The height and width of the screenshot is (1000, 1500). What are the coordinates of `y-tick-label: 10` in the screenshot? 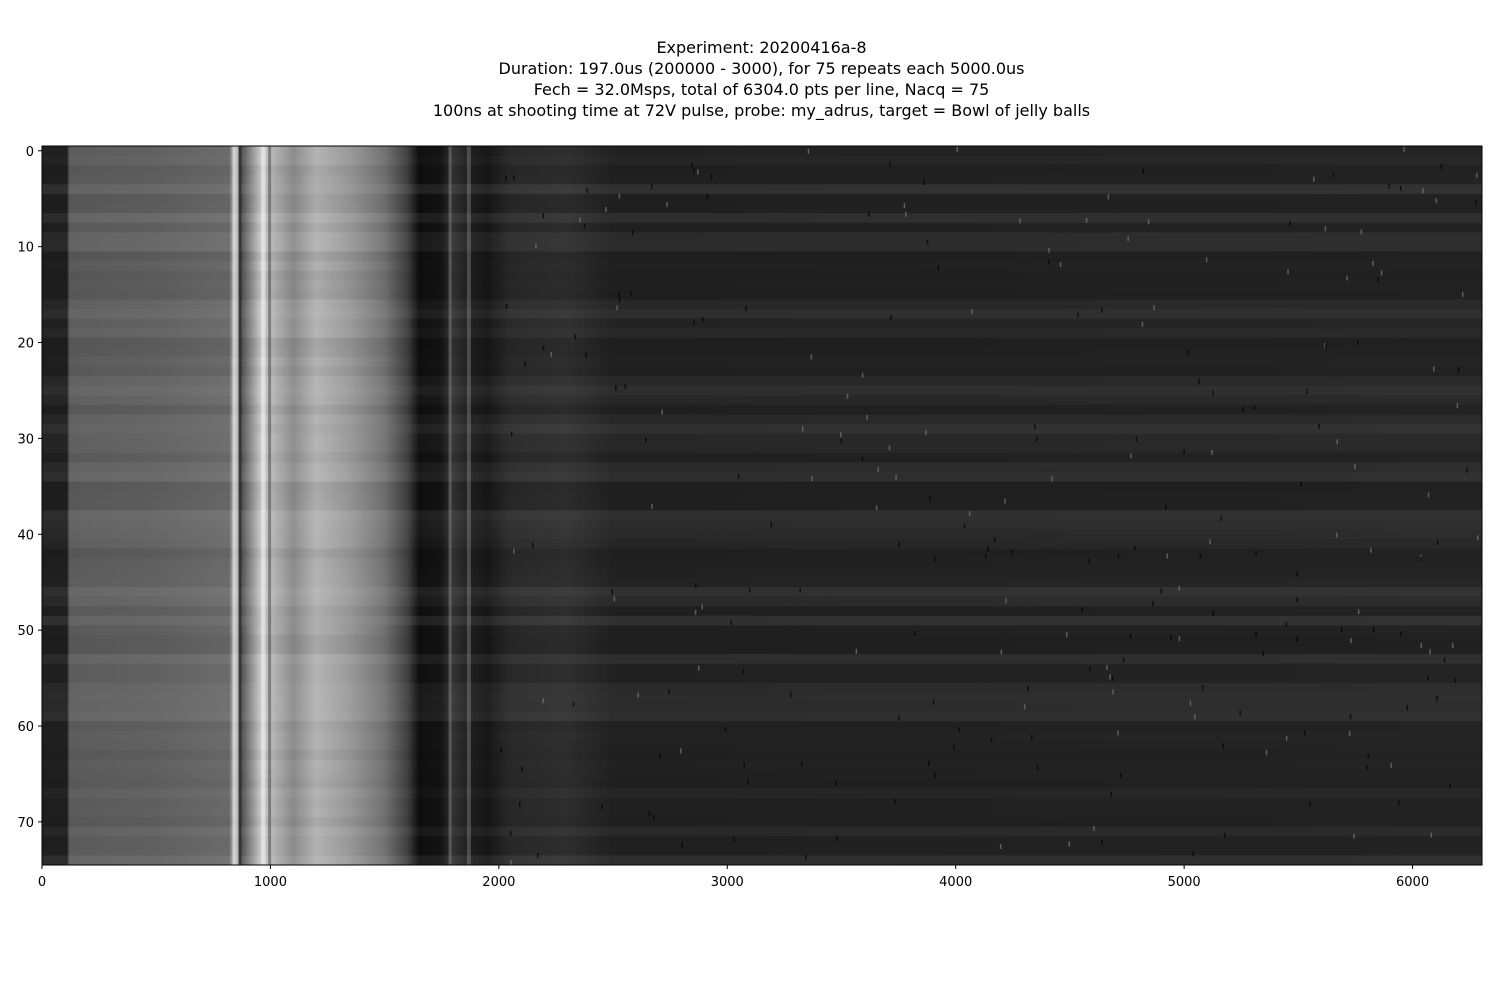 It's located at (25, 248).